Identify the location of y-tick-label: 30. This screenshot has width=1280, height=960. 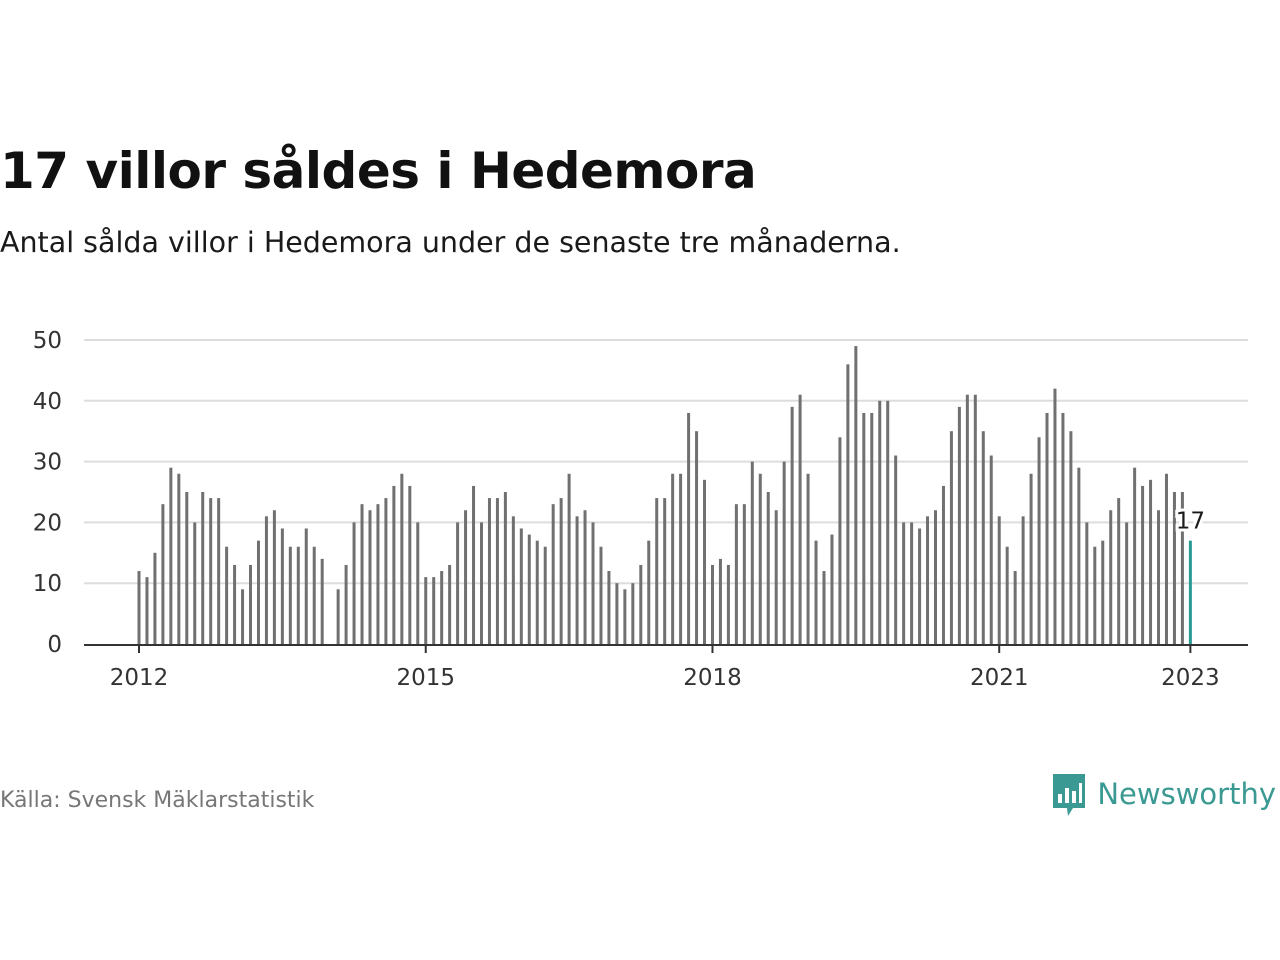
(47, 463).